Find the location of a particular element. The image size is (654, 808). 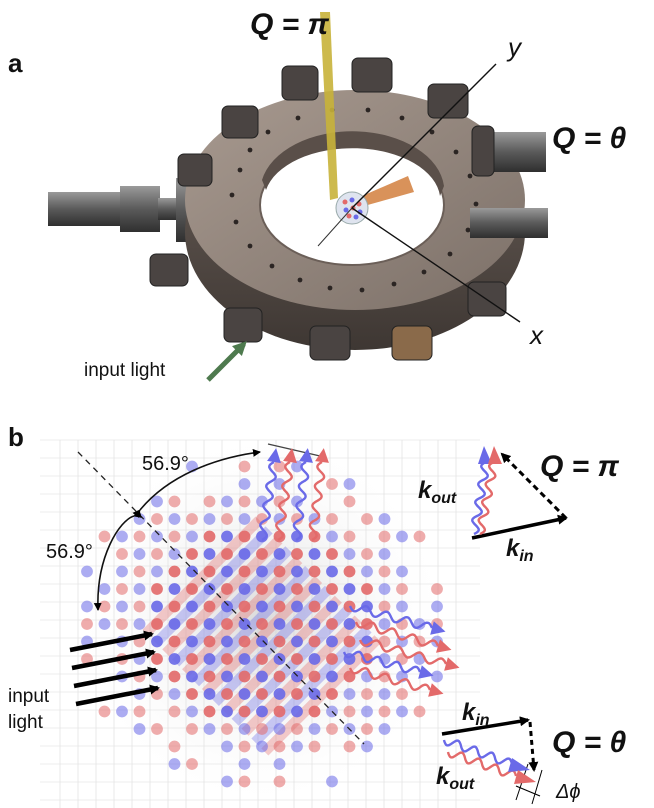

k-out-head-theta-blue is located at coordinates (519, 765).